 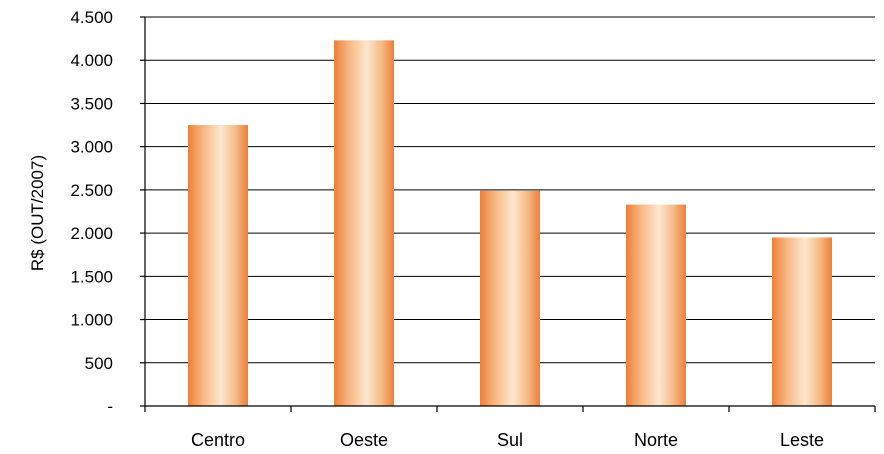 I want to click on bar-norte, so click(x=656, y=305).